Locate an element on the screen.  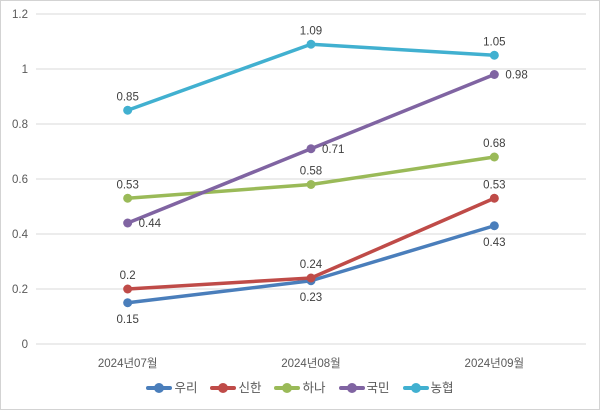
data-point-label: 0.24 is located at coordinates (311, 265).